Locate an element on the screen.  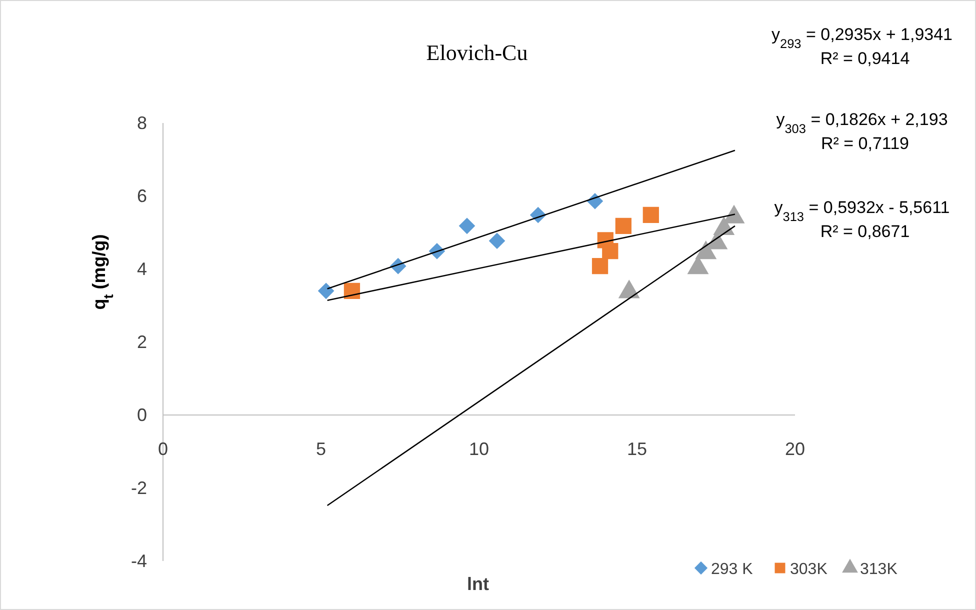
x-tick-label: 15 is located at coordinates (637, 449).